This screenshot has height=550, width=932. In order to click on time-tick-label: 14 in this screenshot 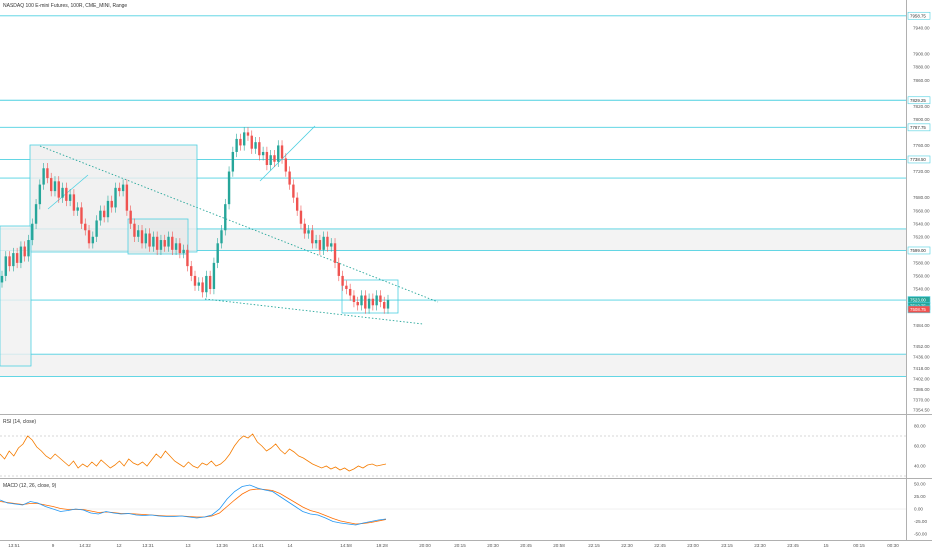, I will do `click(290, 545)`.